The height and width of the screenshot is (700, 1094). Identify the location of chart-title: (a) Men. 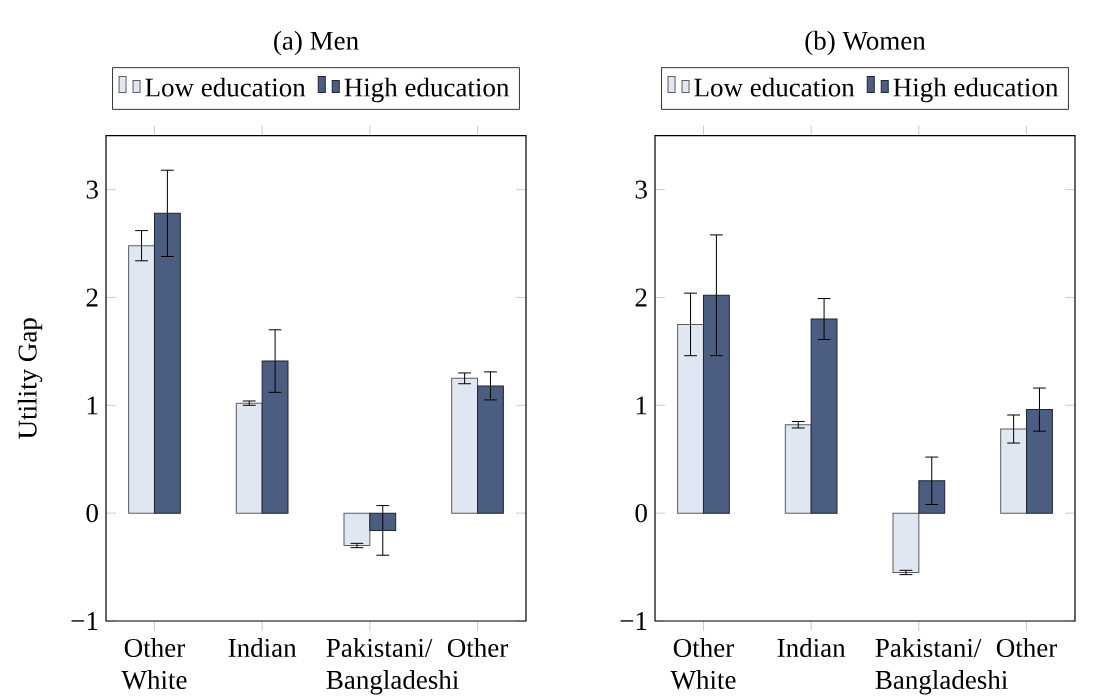
(316, 43).